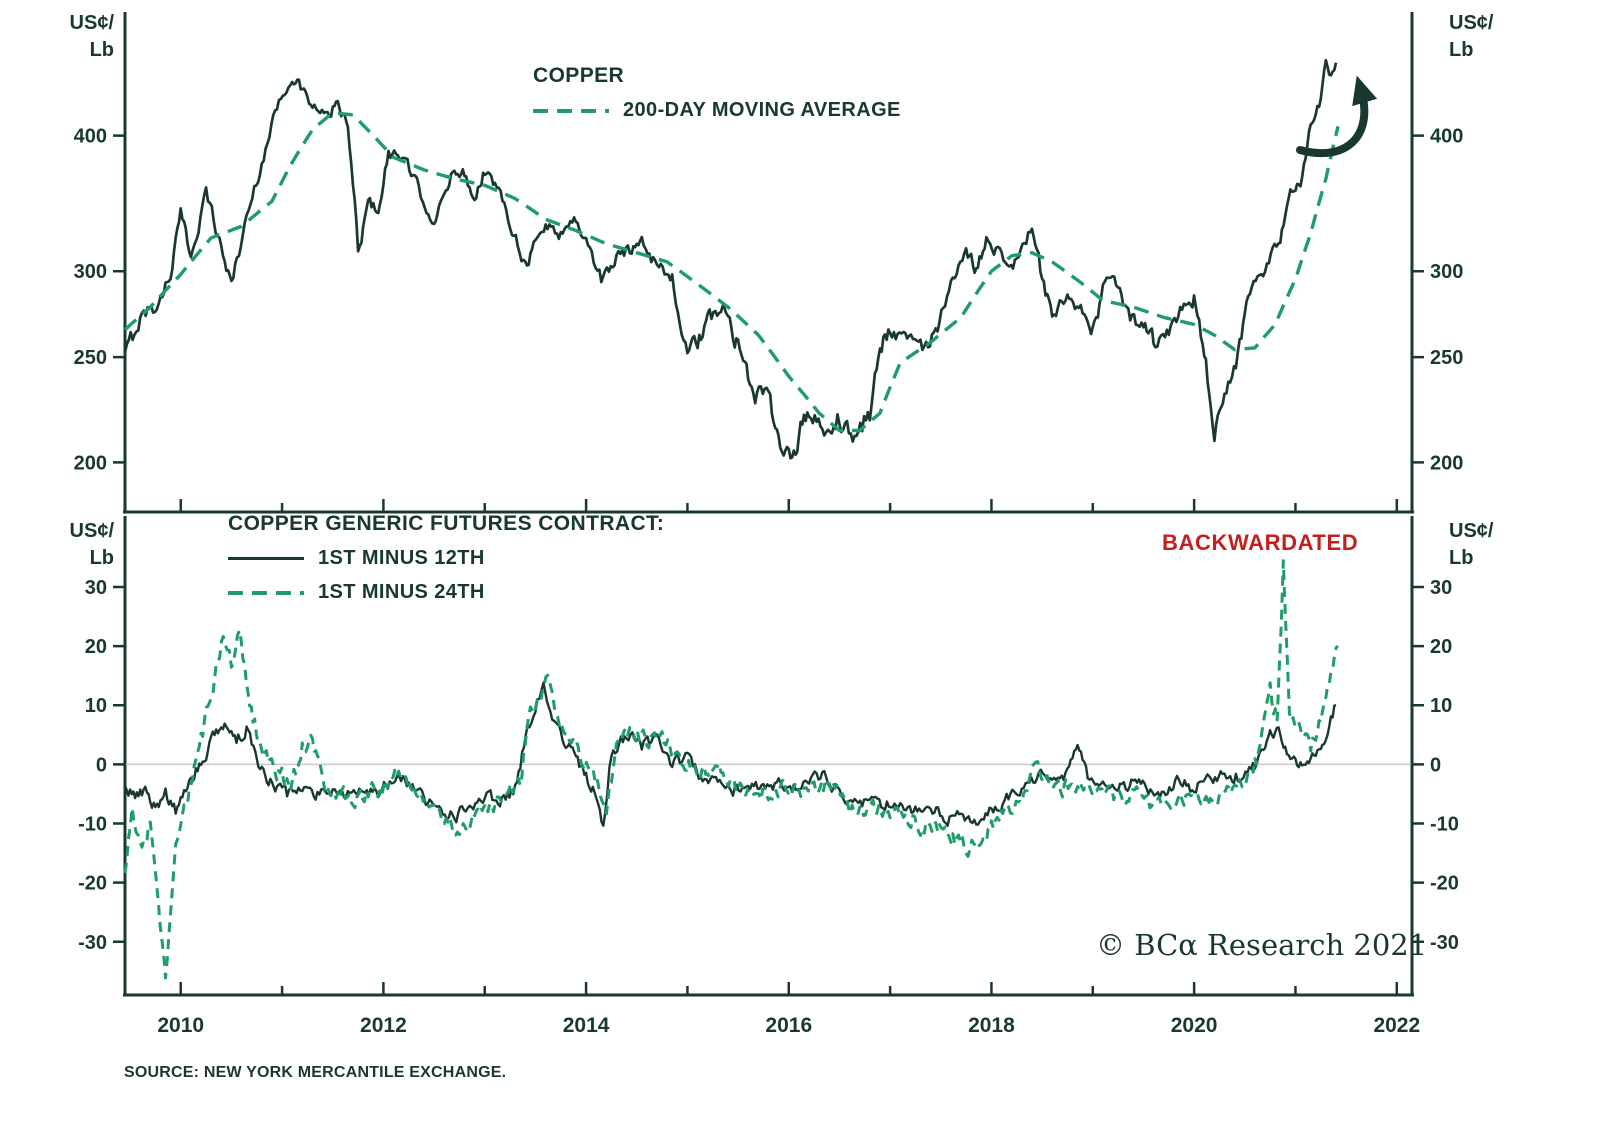  I want to click on series-1st-minus-12th, so click(730, 754).